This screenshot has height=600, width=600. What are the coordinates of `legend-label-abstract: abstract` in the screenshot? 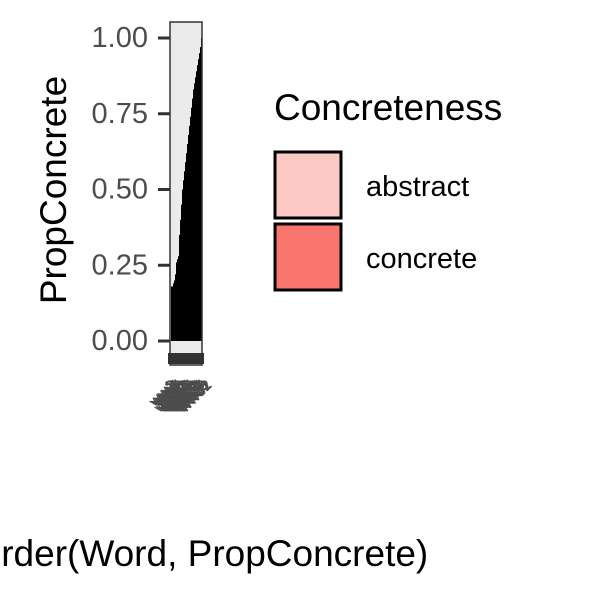 It's located at (417, 187).